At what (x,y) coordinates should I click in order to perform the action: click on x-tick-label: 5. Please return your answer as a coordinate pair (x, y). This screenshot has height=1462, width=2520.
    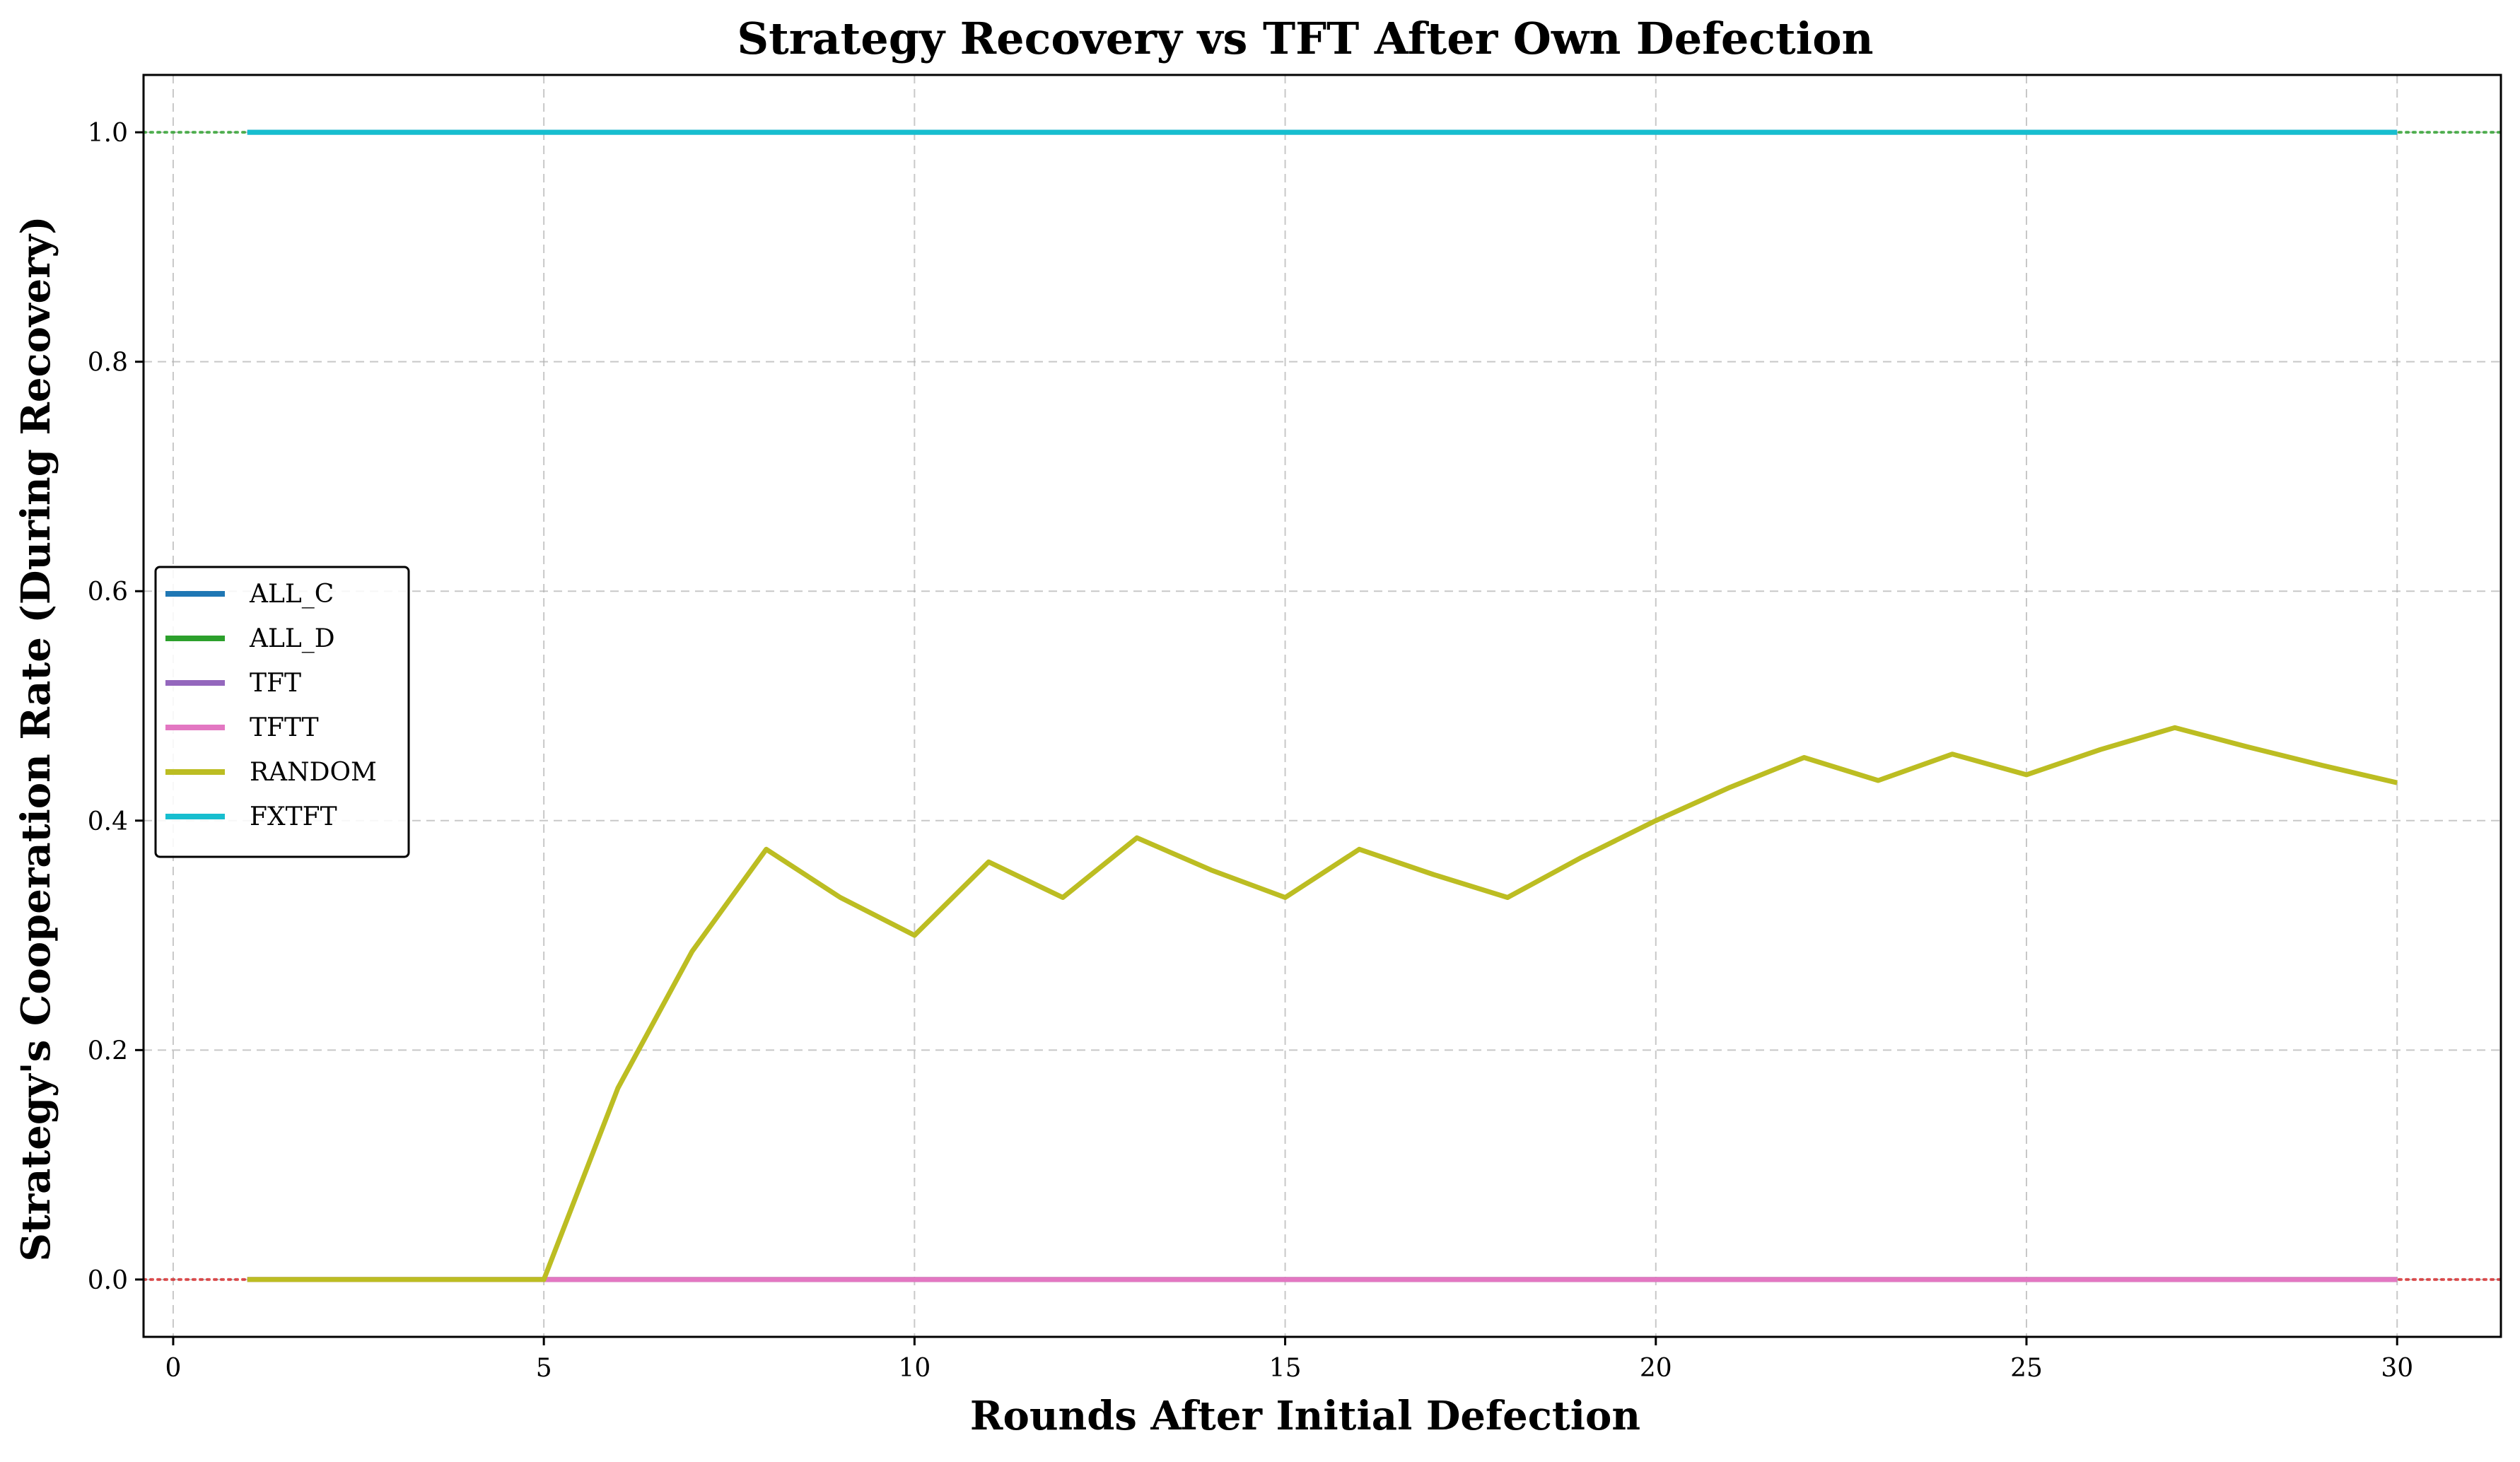
    Looking at the image, I should click on (544, 1368).